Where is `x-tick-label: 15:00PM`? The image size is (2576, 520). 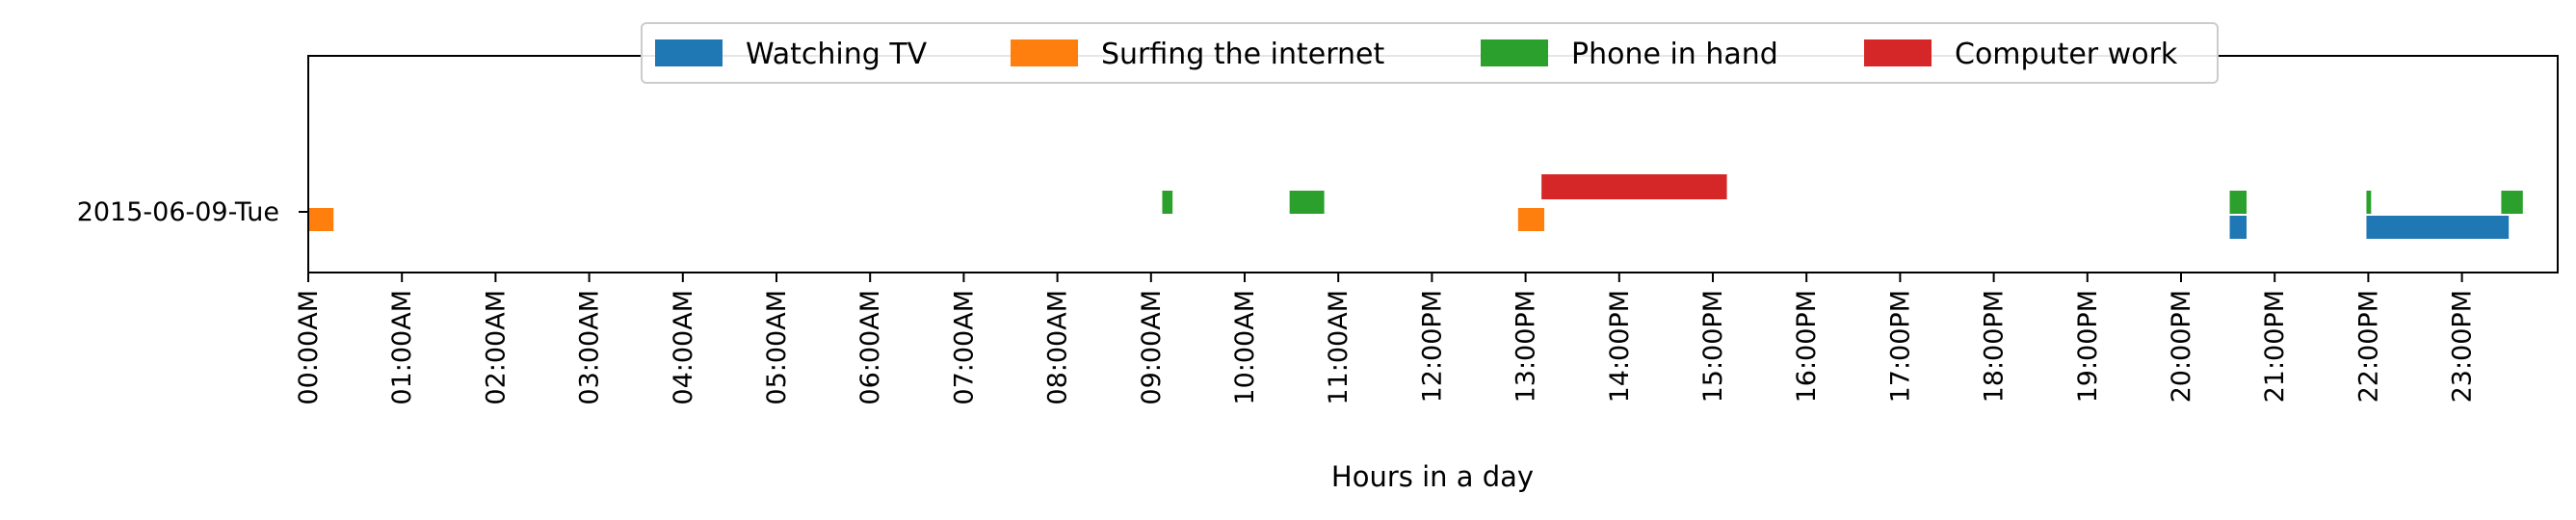
x-tick-label: 15:00PM is located at coordinates (1713, 346).